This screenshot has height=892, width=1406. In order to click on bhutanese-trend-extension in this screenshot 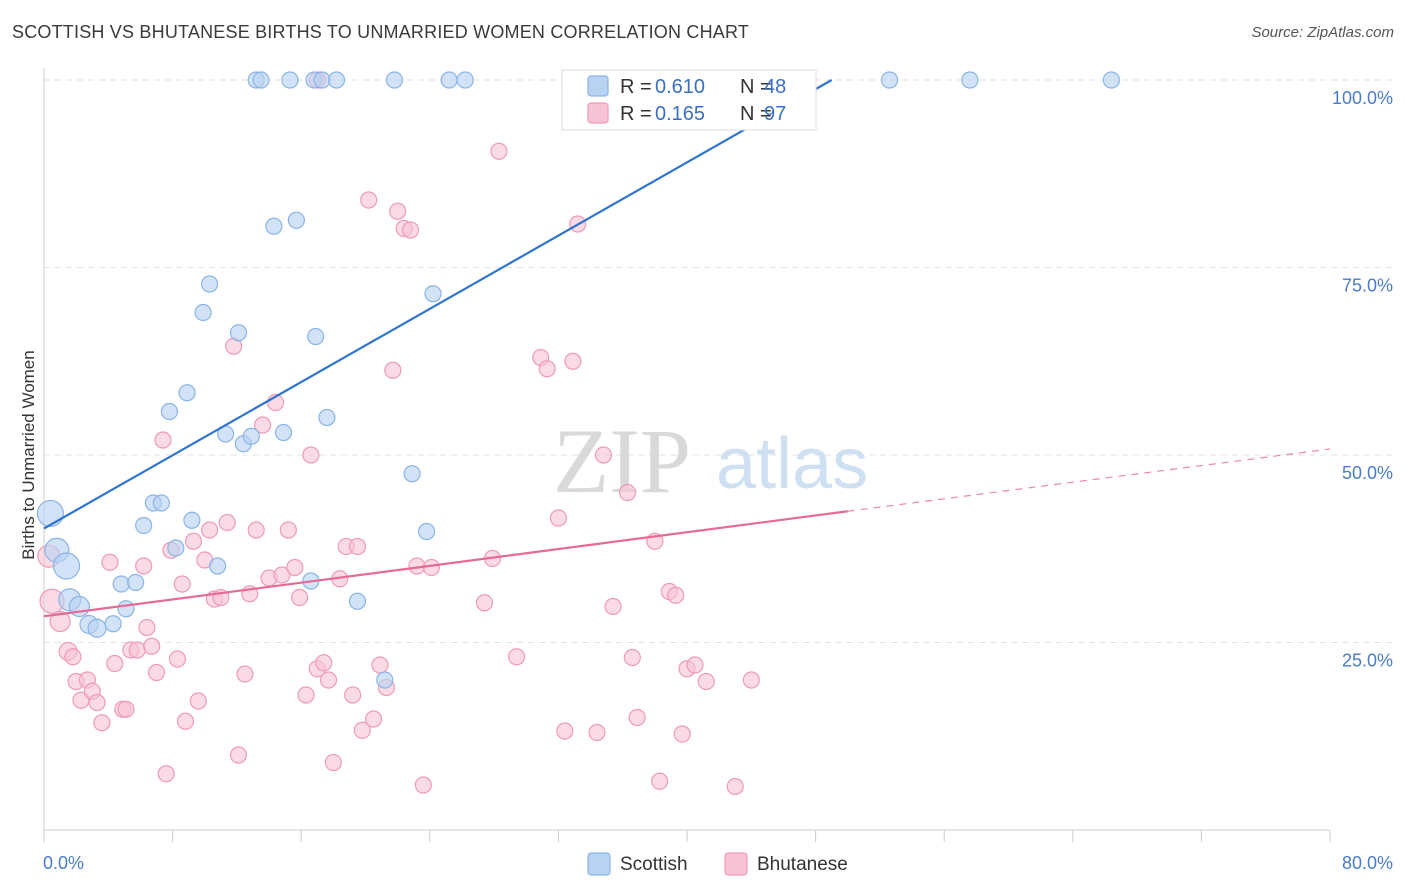, I will do `click(1089, 480)`.